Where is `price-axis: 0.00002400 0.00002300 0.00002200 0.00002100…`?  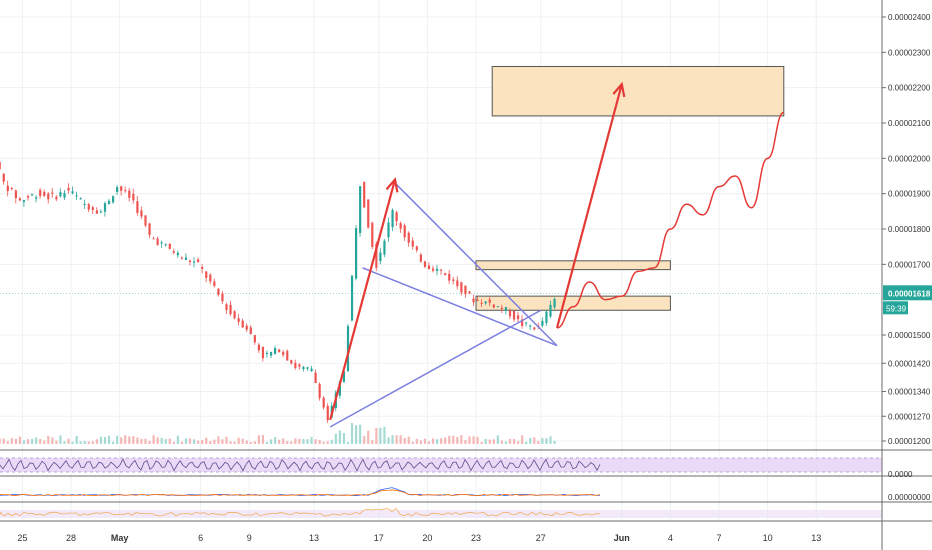 price-axis: 0.00002400 0.00002300 0.00002200 0.00002100… is located at coordinates (906, 275).